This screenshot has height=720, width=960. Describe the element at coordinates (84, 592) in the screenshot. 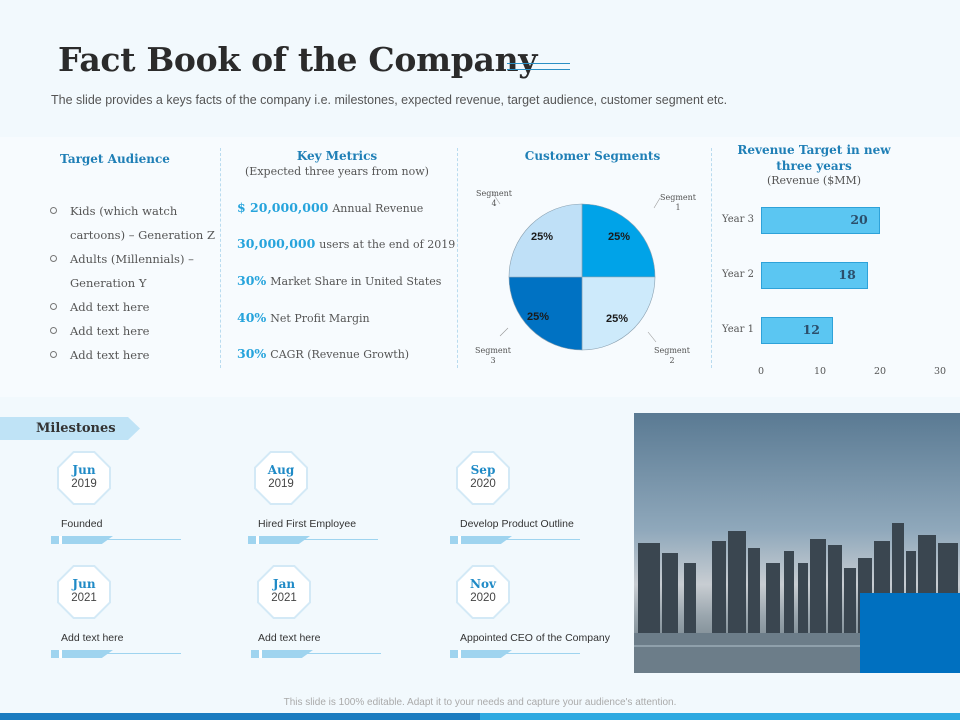

I see `milestone-date-badge: Jun 2021` at that location.